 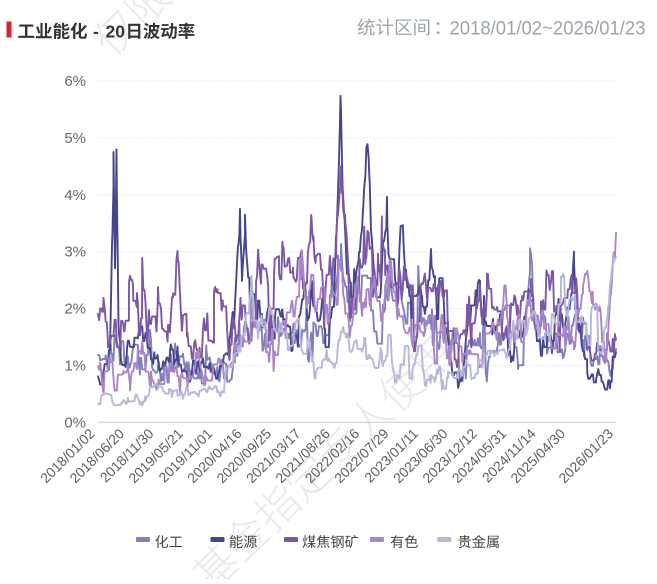 I want to click on svg-text: 2%, so click(x=75, y=309).